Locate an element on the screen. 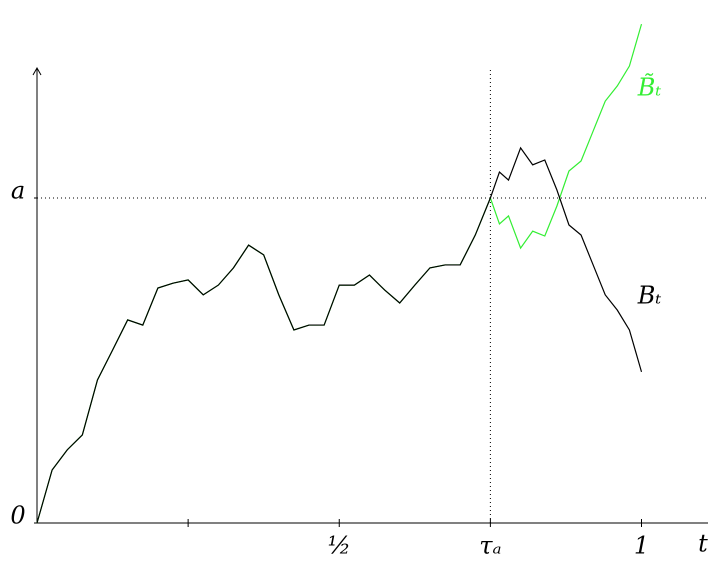  y-tick-label: a is located at coordinates (18, 191).